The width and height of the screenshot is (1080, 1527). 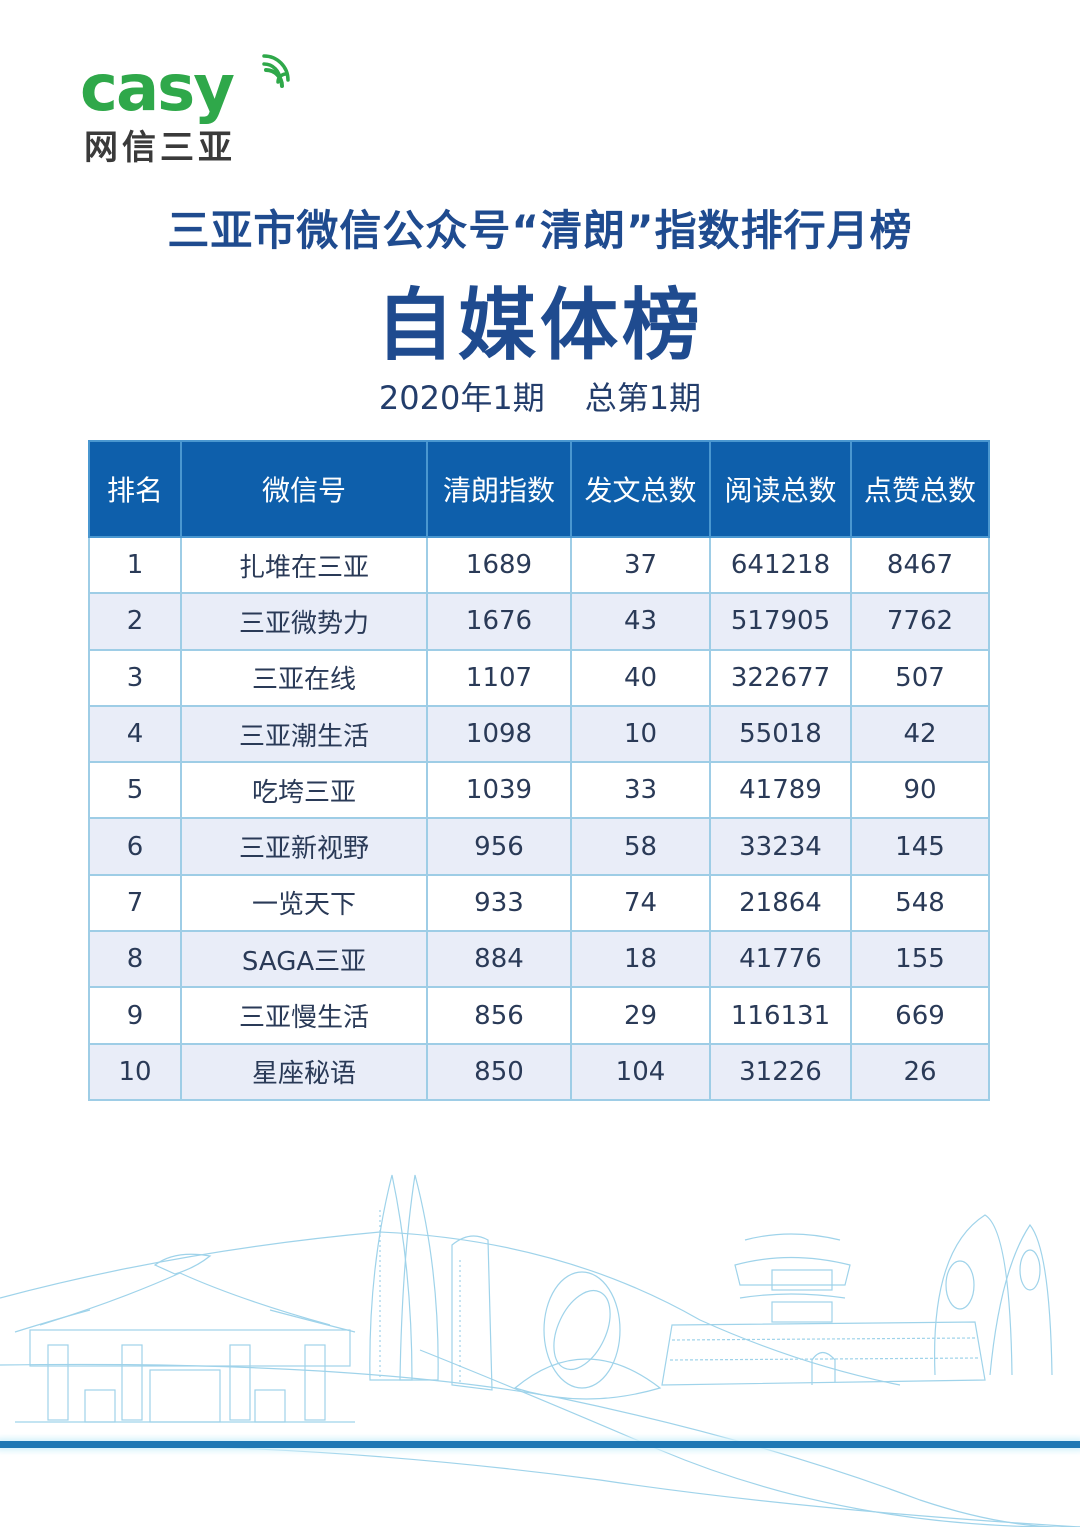 I want to click on table-row: 9 三亚慢生活 856 29 116131 669, so click(x=539, y=1015).